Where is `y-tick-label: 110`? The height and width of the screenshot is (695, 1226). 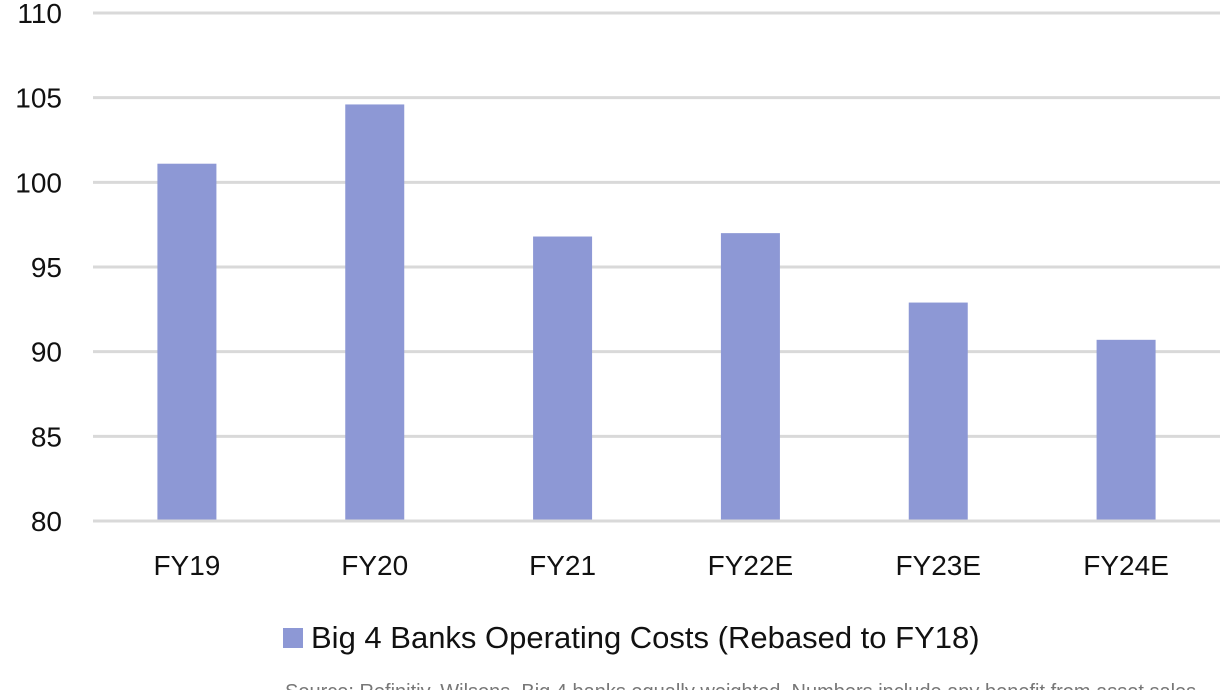 y-tick-label: 110 is located at coordinates (39, 14).